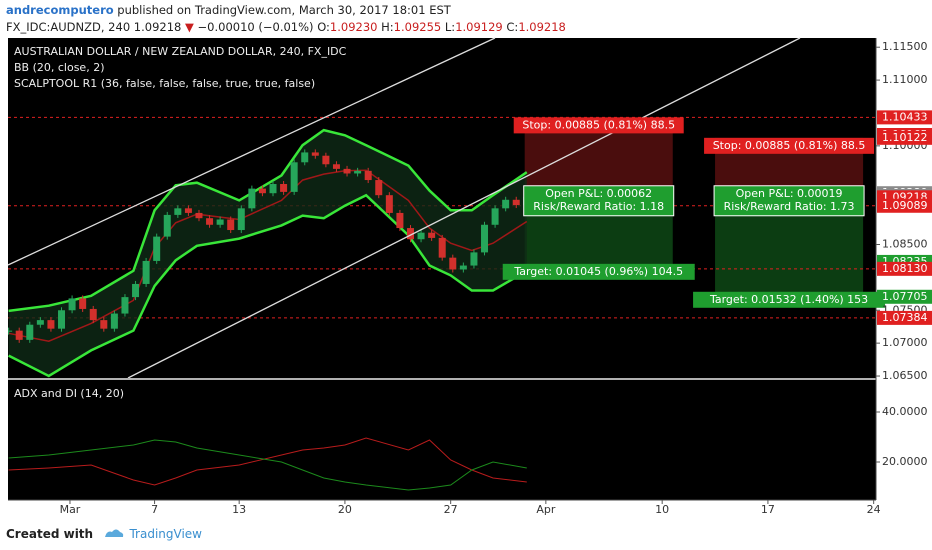  What do you see at coordinates (387, 27) in the screenshot?
I see `ohlc-key: H:` at bounding box center [387, 27].